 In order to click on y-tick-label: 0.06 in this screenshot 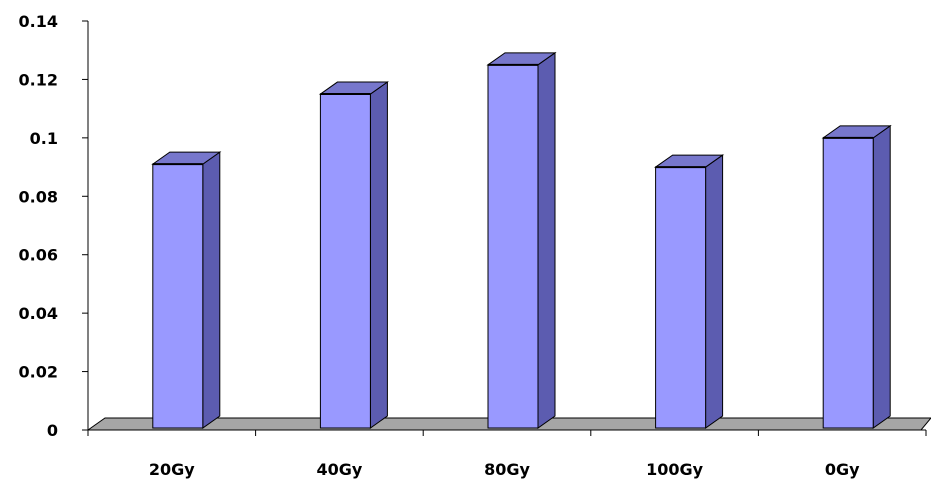, I will do `click(38, 255)`.